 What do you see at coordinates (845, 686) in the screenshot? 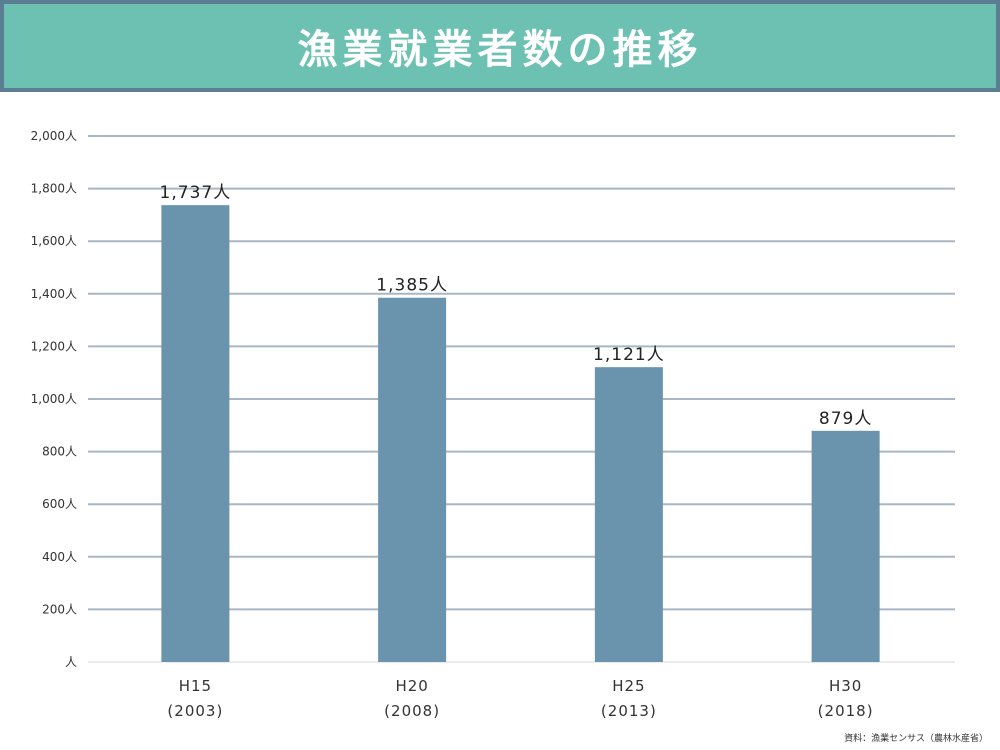
I see `x-tick-label: H30` at bounding box center [845, 686].